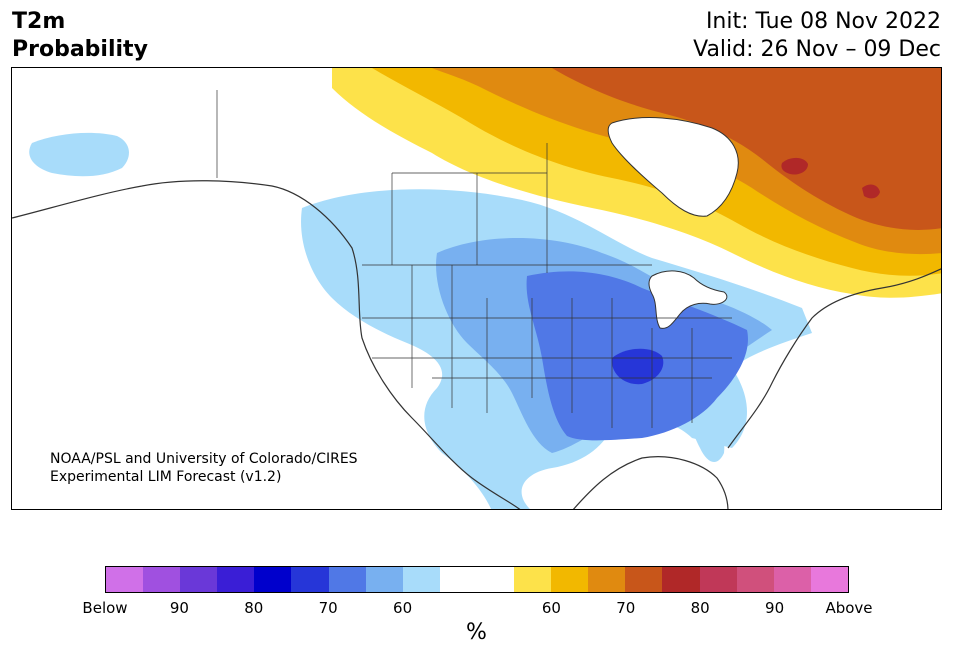 Image resolution: width=953 pixels, height=659 pixels. What do you see at coordinates (80, 49) in the screenshot?
I see `title-line-type: Probability` at bounding box center [80, 49].